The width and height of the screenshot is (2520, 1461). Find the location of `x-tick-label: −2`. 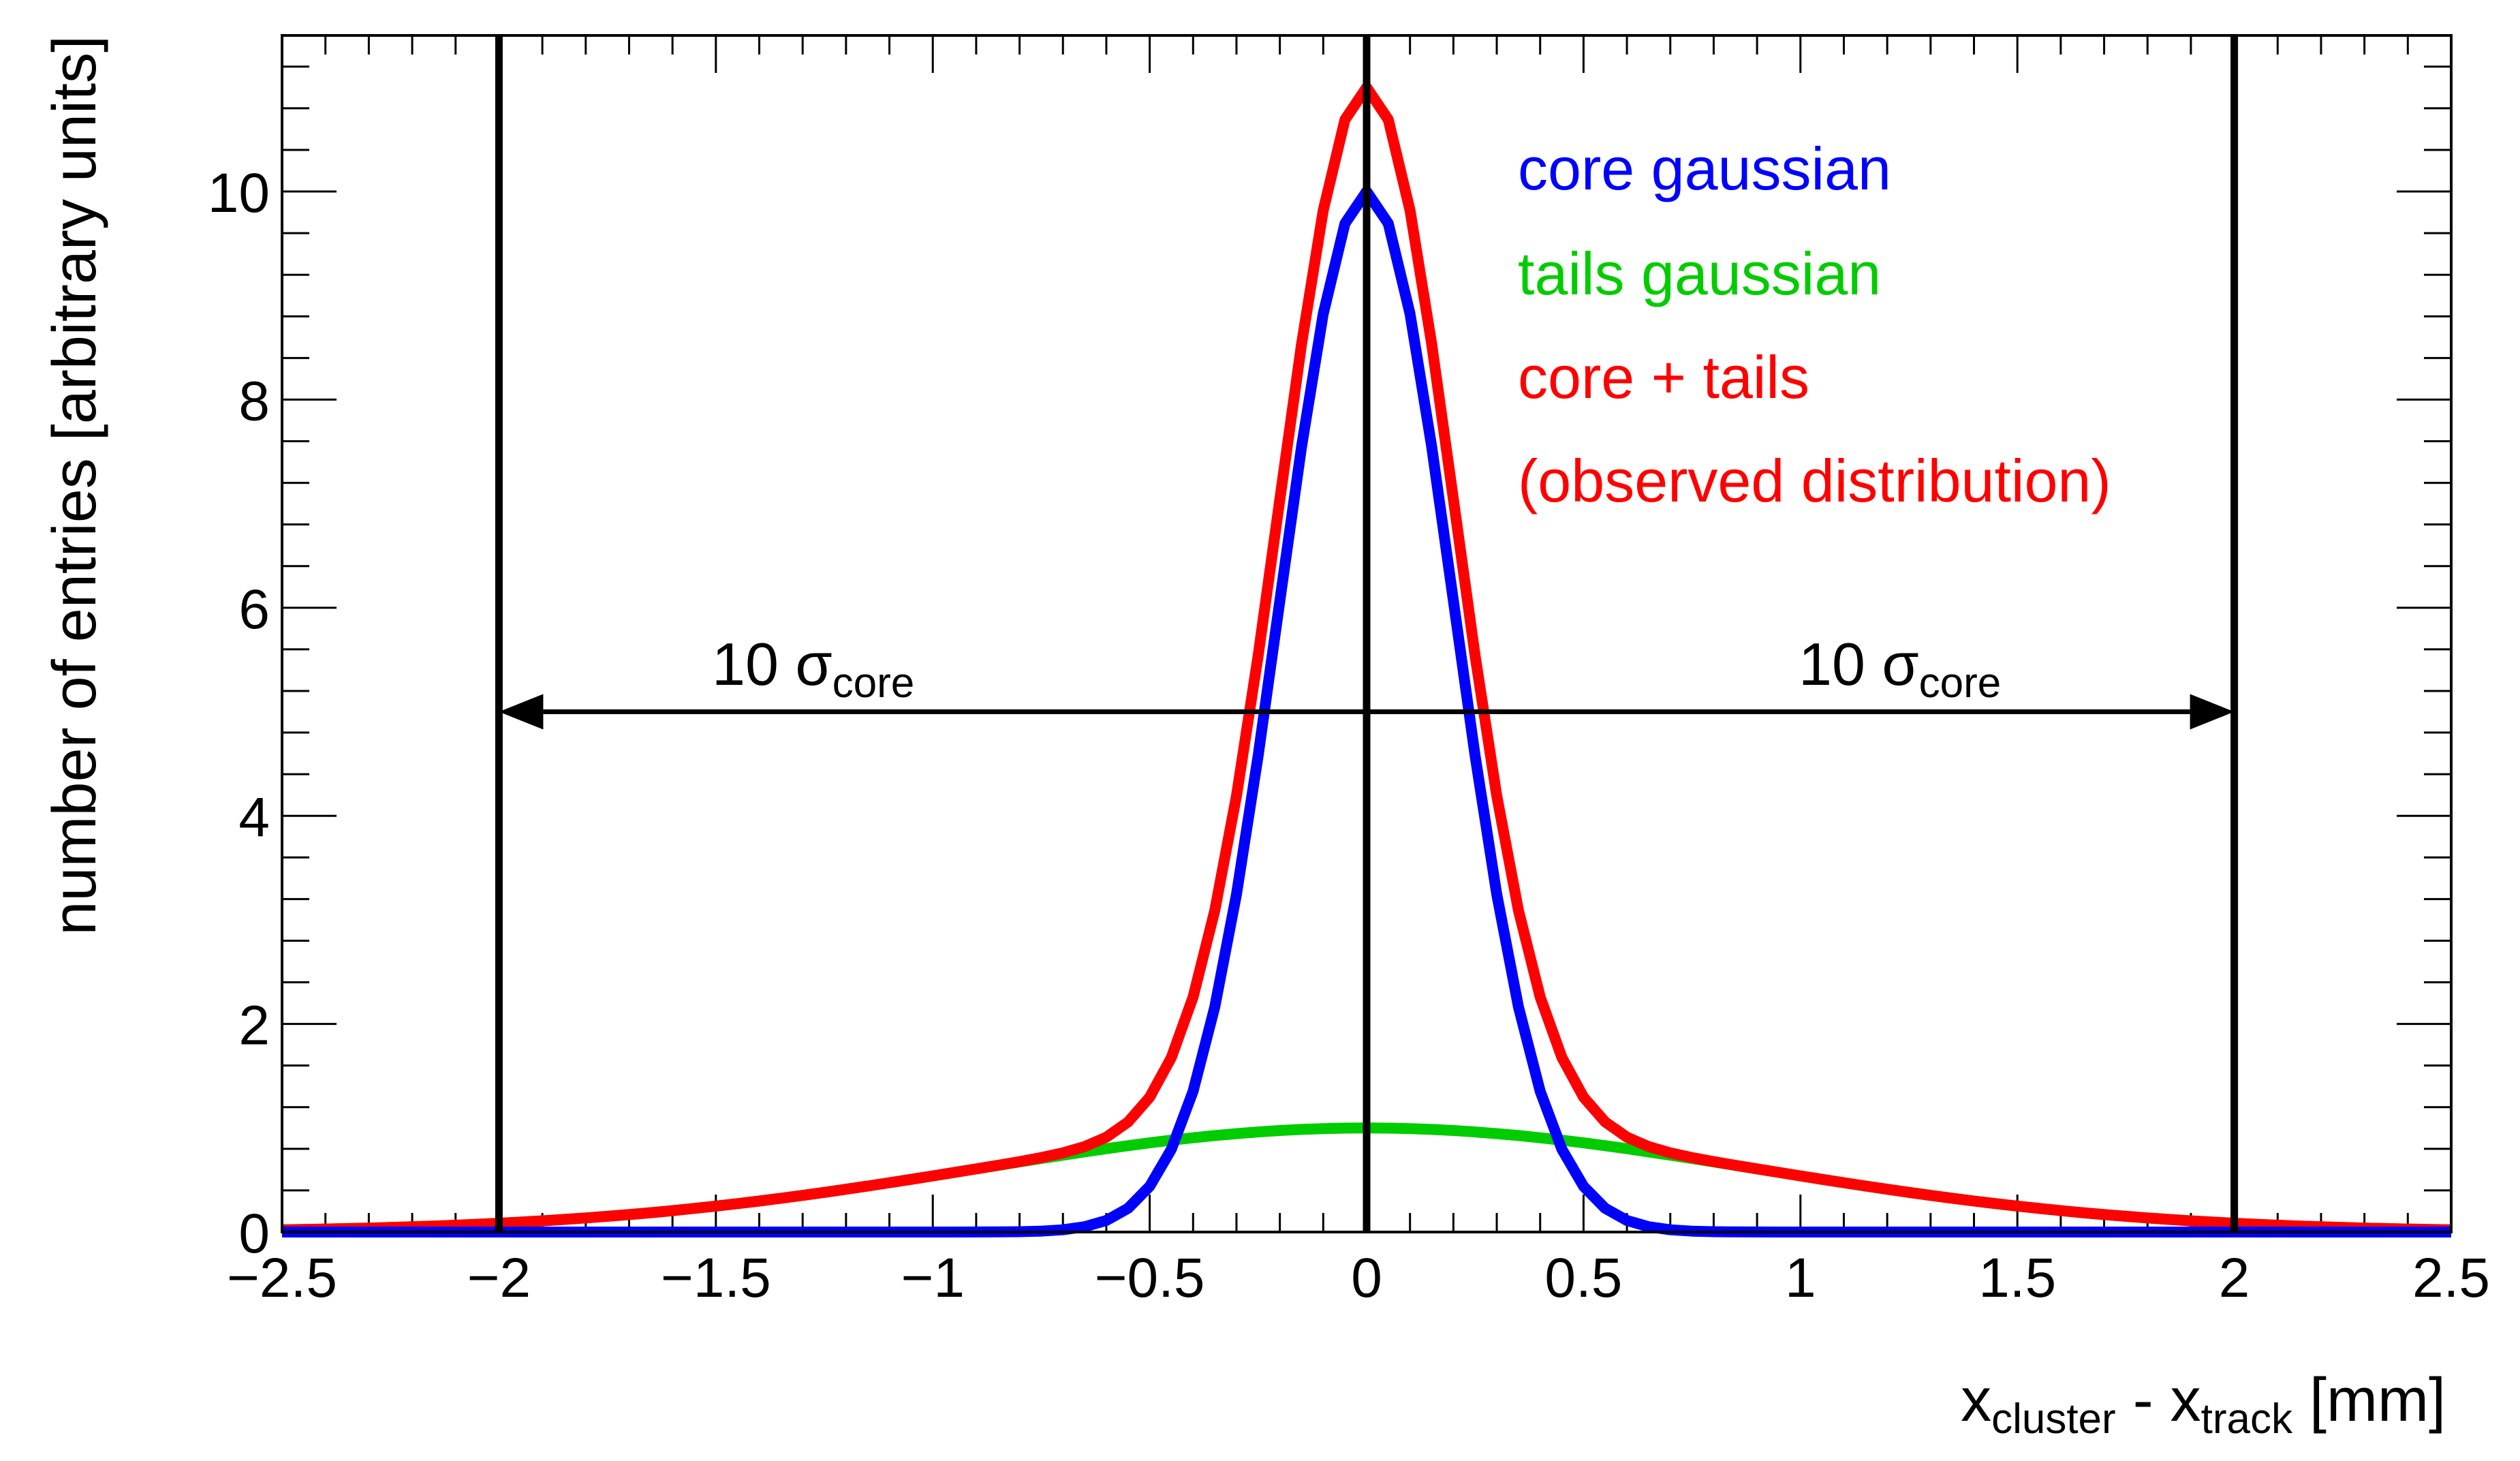

x-tick-label: −2 is located at coordinates (499, 1278).